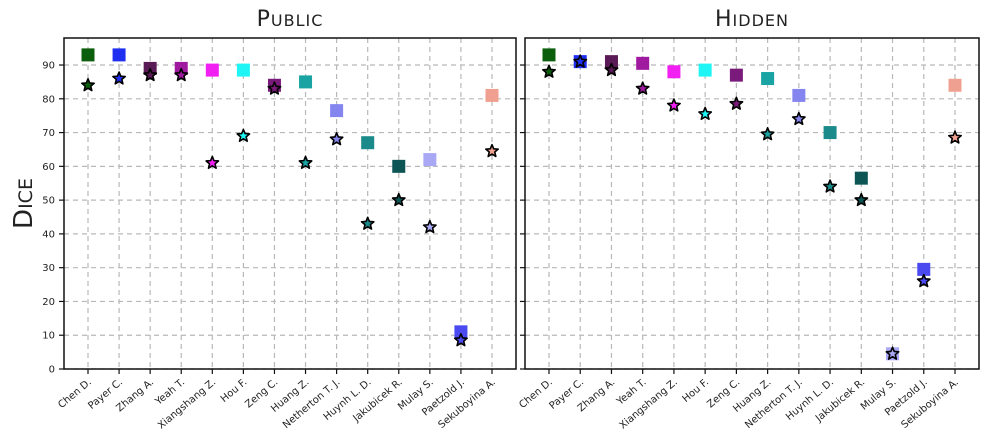  What do you see at coordinates (24, 203) in the screenshot?
I see `y-axis-label: DICE` at bounding box center [24, 203].